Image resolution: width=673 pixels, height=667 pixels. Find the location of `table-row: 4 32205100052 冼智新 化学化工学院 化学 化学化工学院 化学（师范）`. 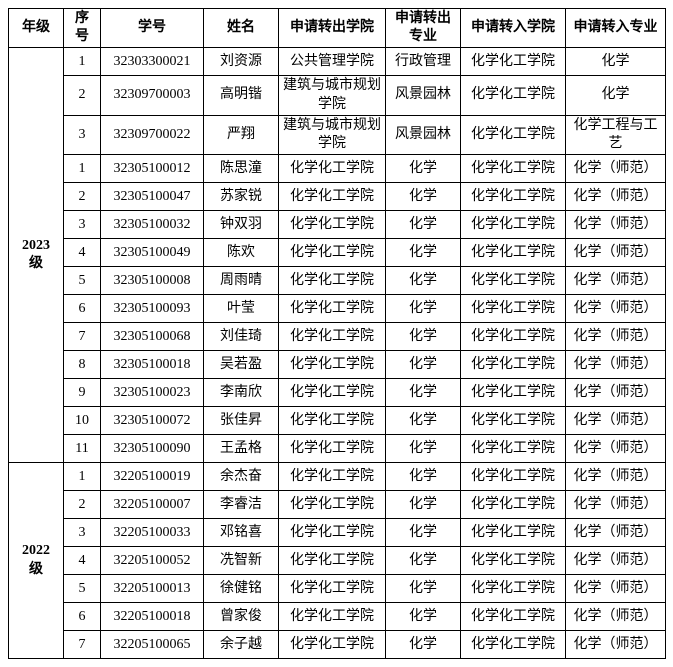

table-row: 4 32205100052 冼智新 化学化工学院 化学 化学化工学院 化学（师范） is located at coordinates (337, 561).